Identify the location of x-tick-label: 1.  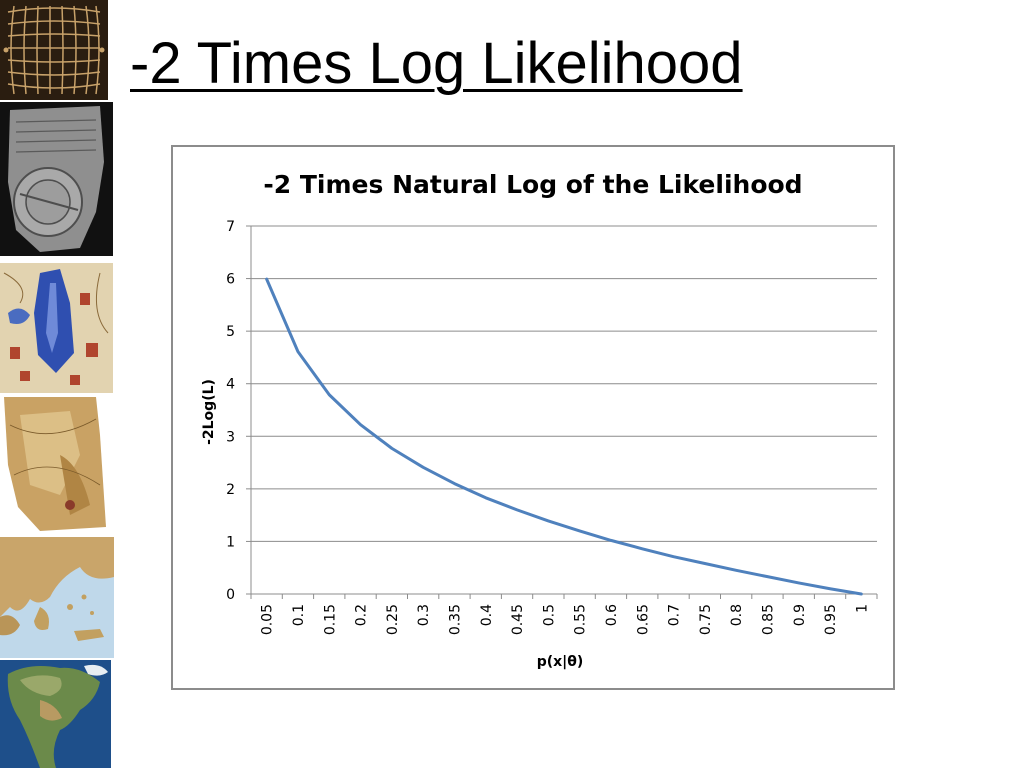
(862, 608).